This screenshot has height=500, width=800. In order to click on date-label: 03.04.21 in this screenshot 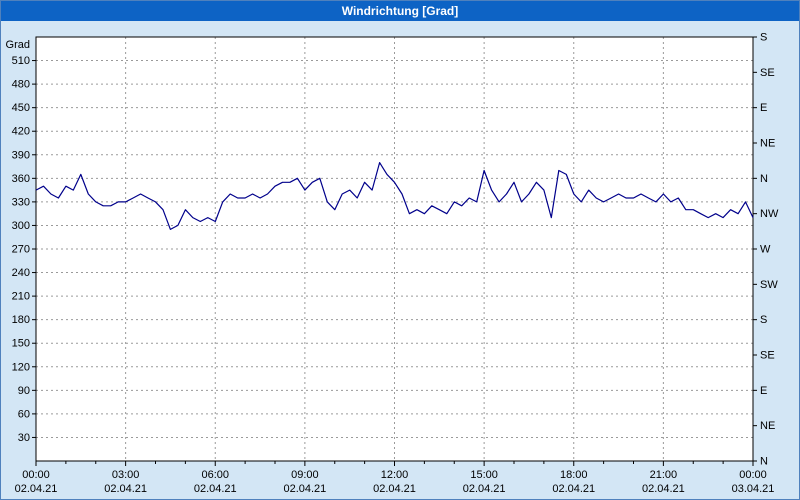, I will do `click(753, 489)`.